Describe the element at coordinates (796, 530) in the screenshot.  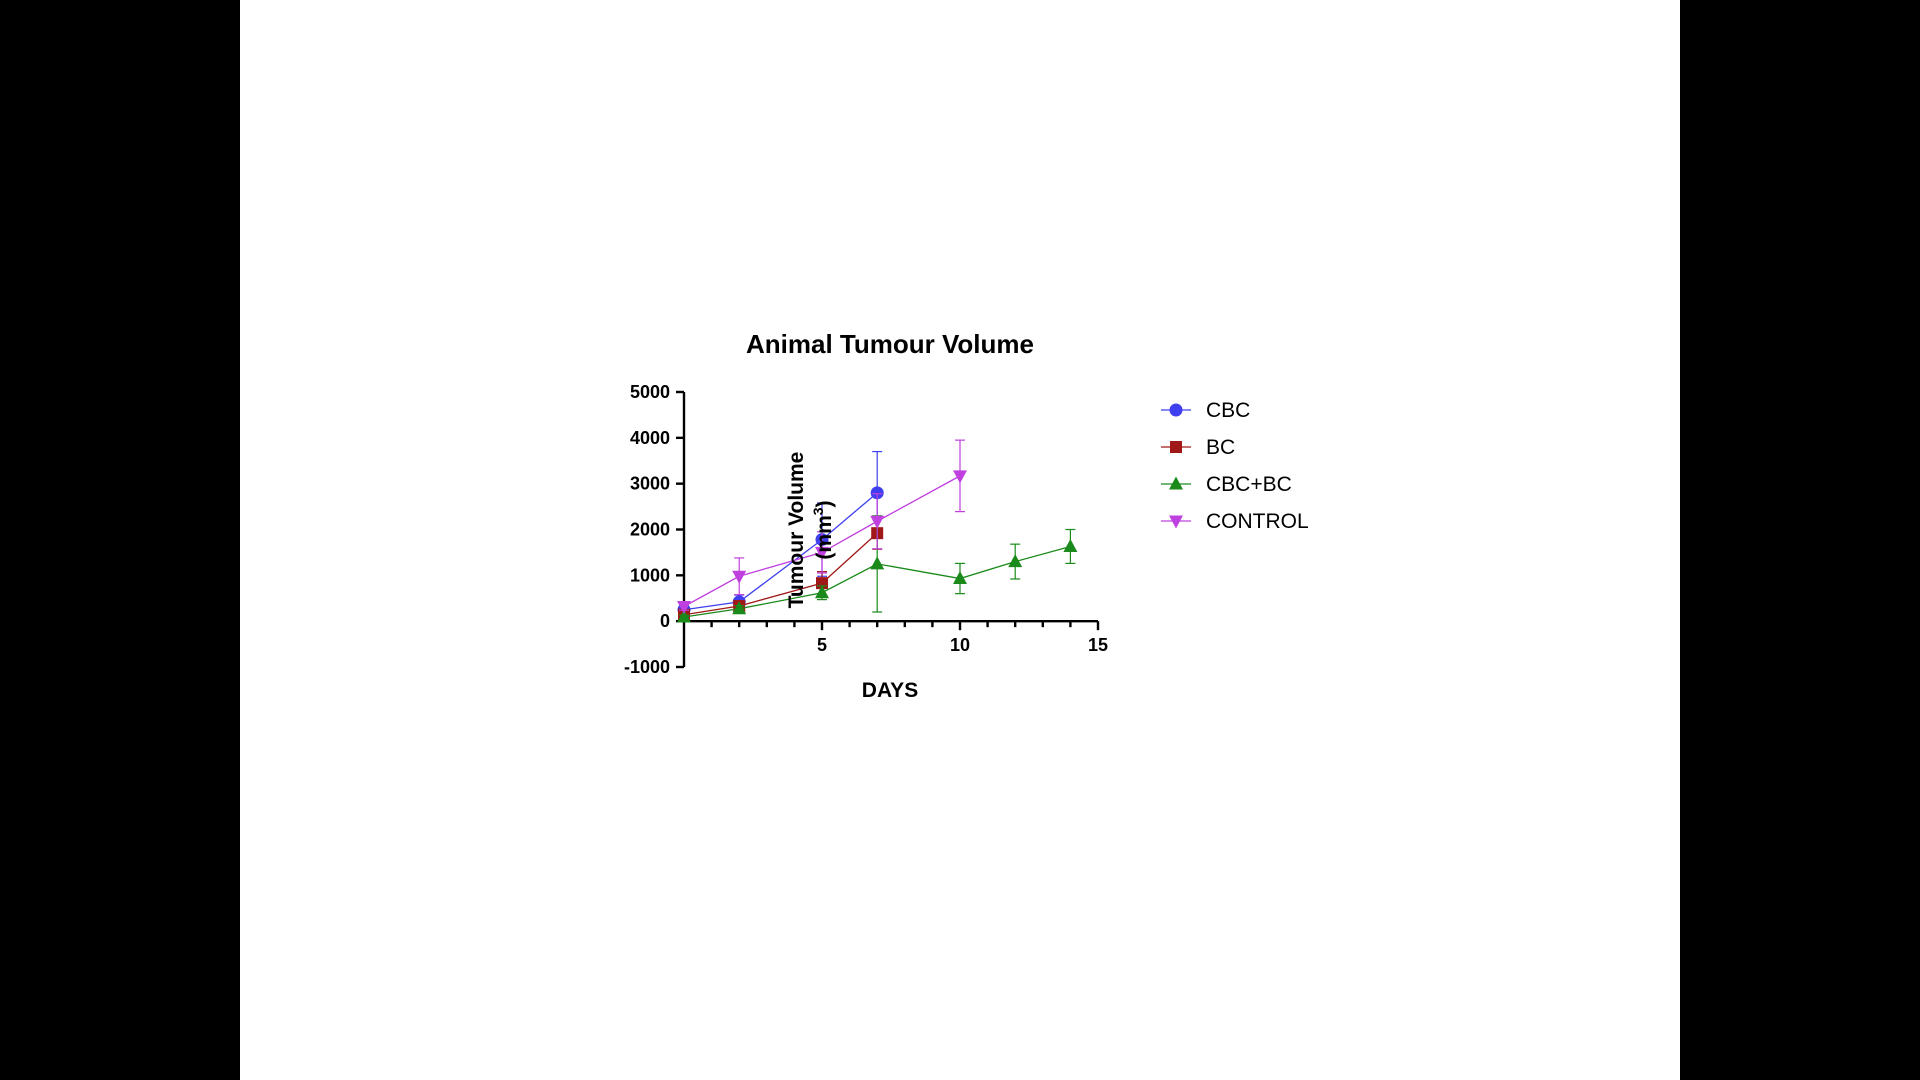
I see `y-axis-title: Tumour Volume` at that location.